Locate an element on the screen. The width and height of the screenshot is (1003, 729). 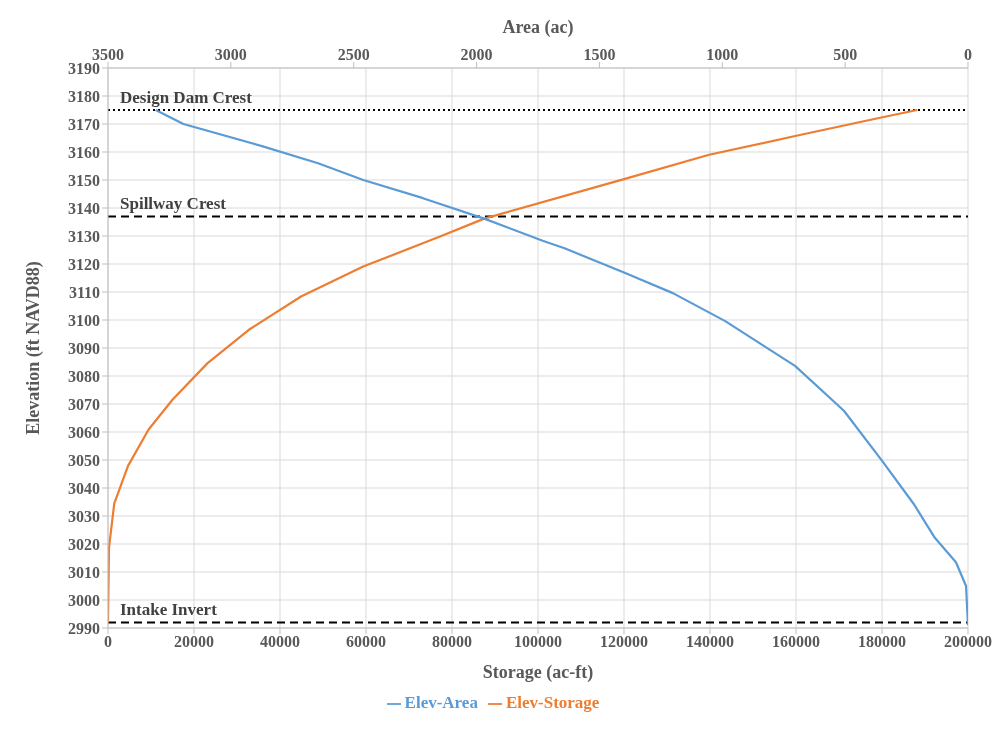
y-tick-label: 3040 is located at coordinates (84, 488).